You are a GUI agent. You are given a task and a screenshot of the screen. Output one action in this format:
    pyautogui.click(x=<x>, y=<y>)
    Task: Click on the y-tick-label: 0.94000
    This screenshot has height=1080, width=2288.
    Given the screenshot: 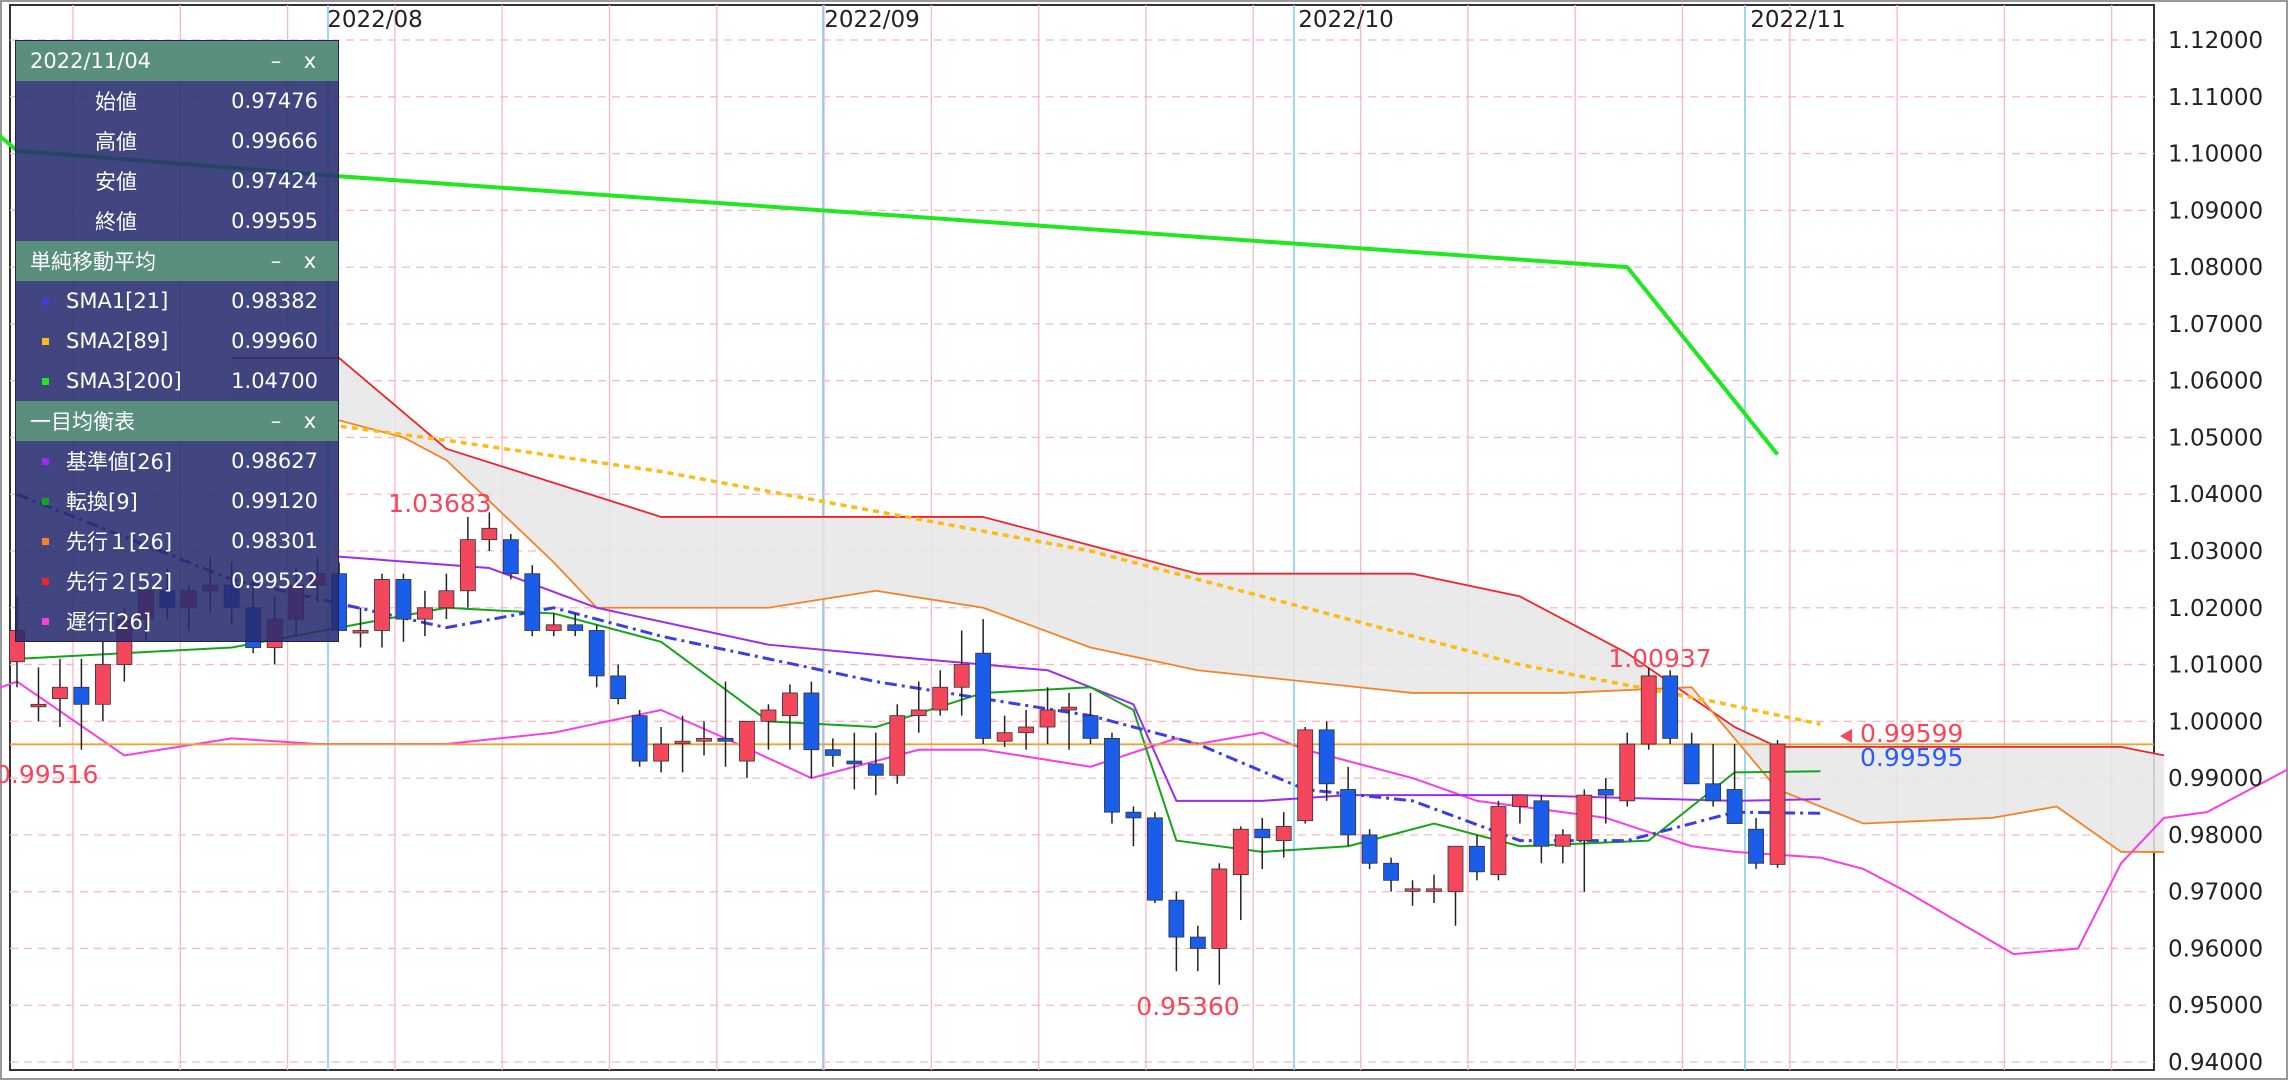 What is the action you would take?
    pyautogui.click(x=2215, y=1063)
    